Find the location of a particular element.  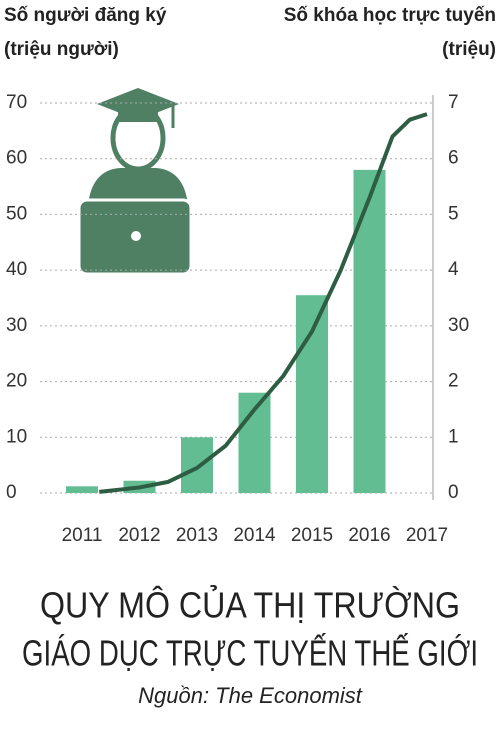

y2-axis-label: (triệu) is located at coordinates (469, 49).